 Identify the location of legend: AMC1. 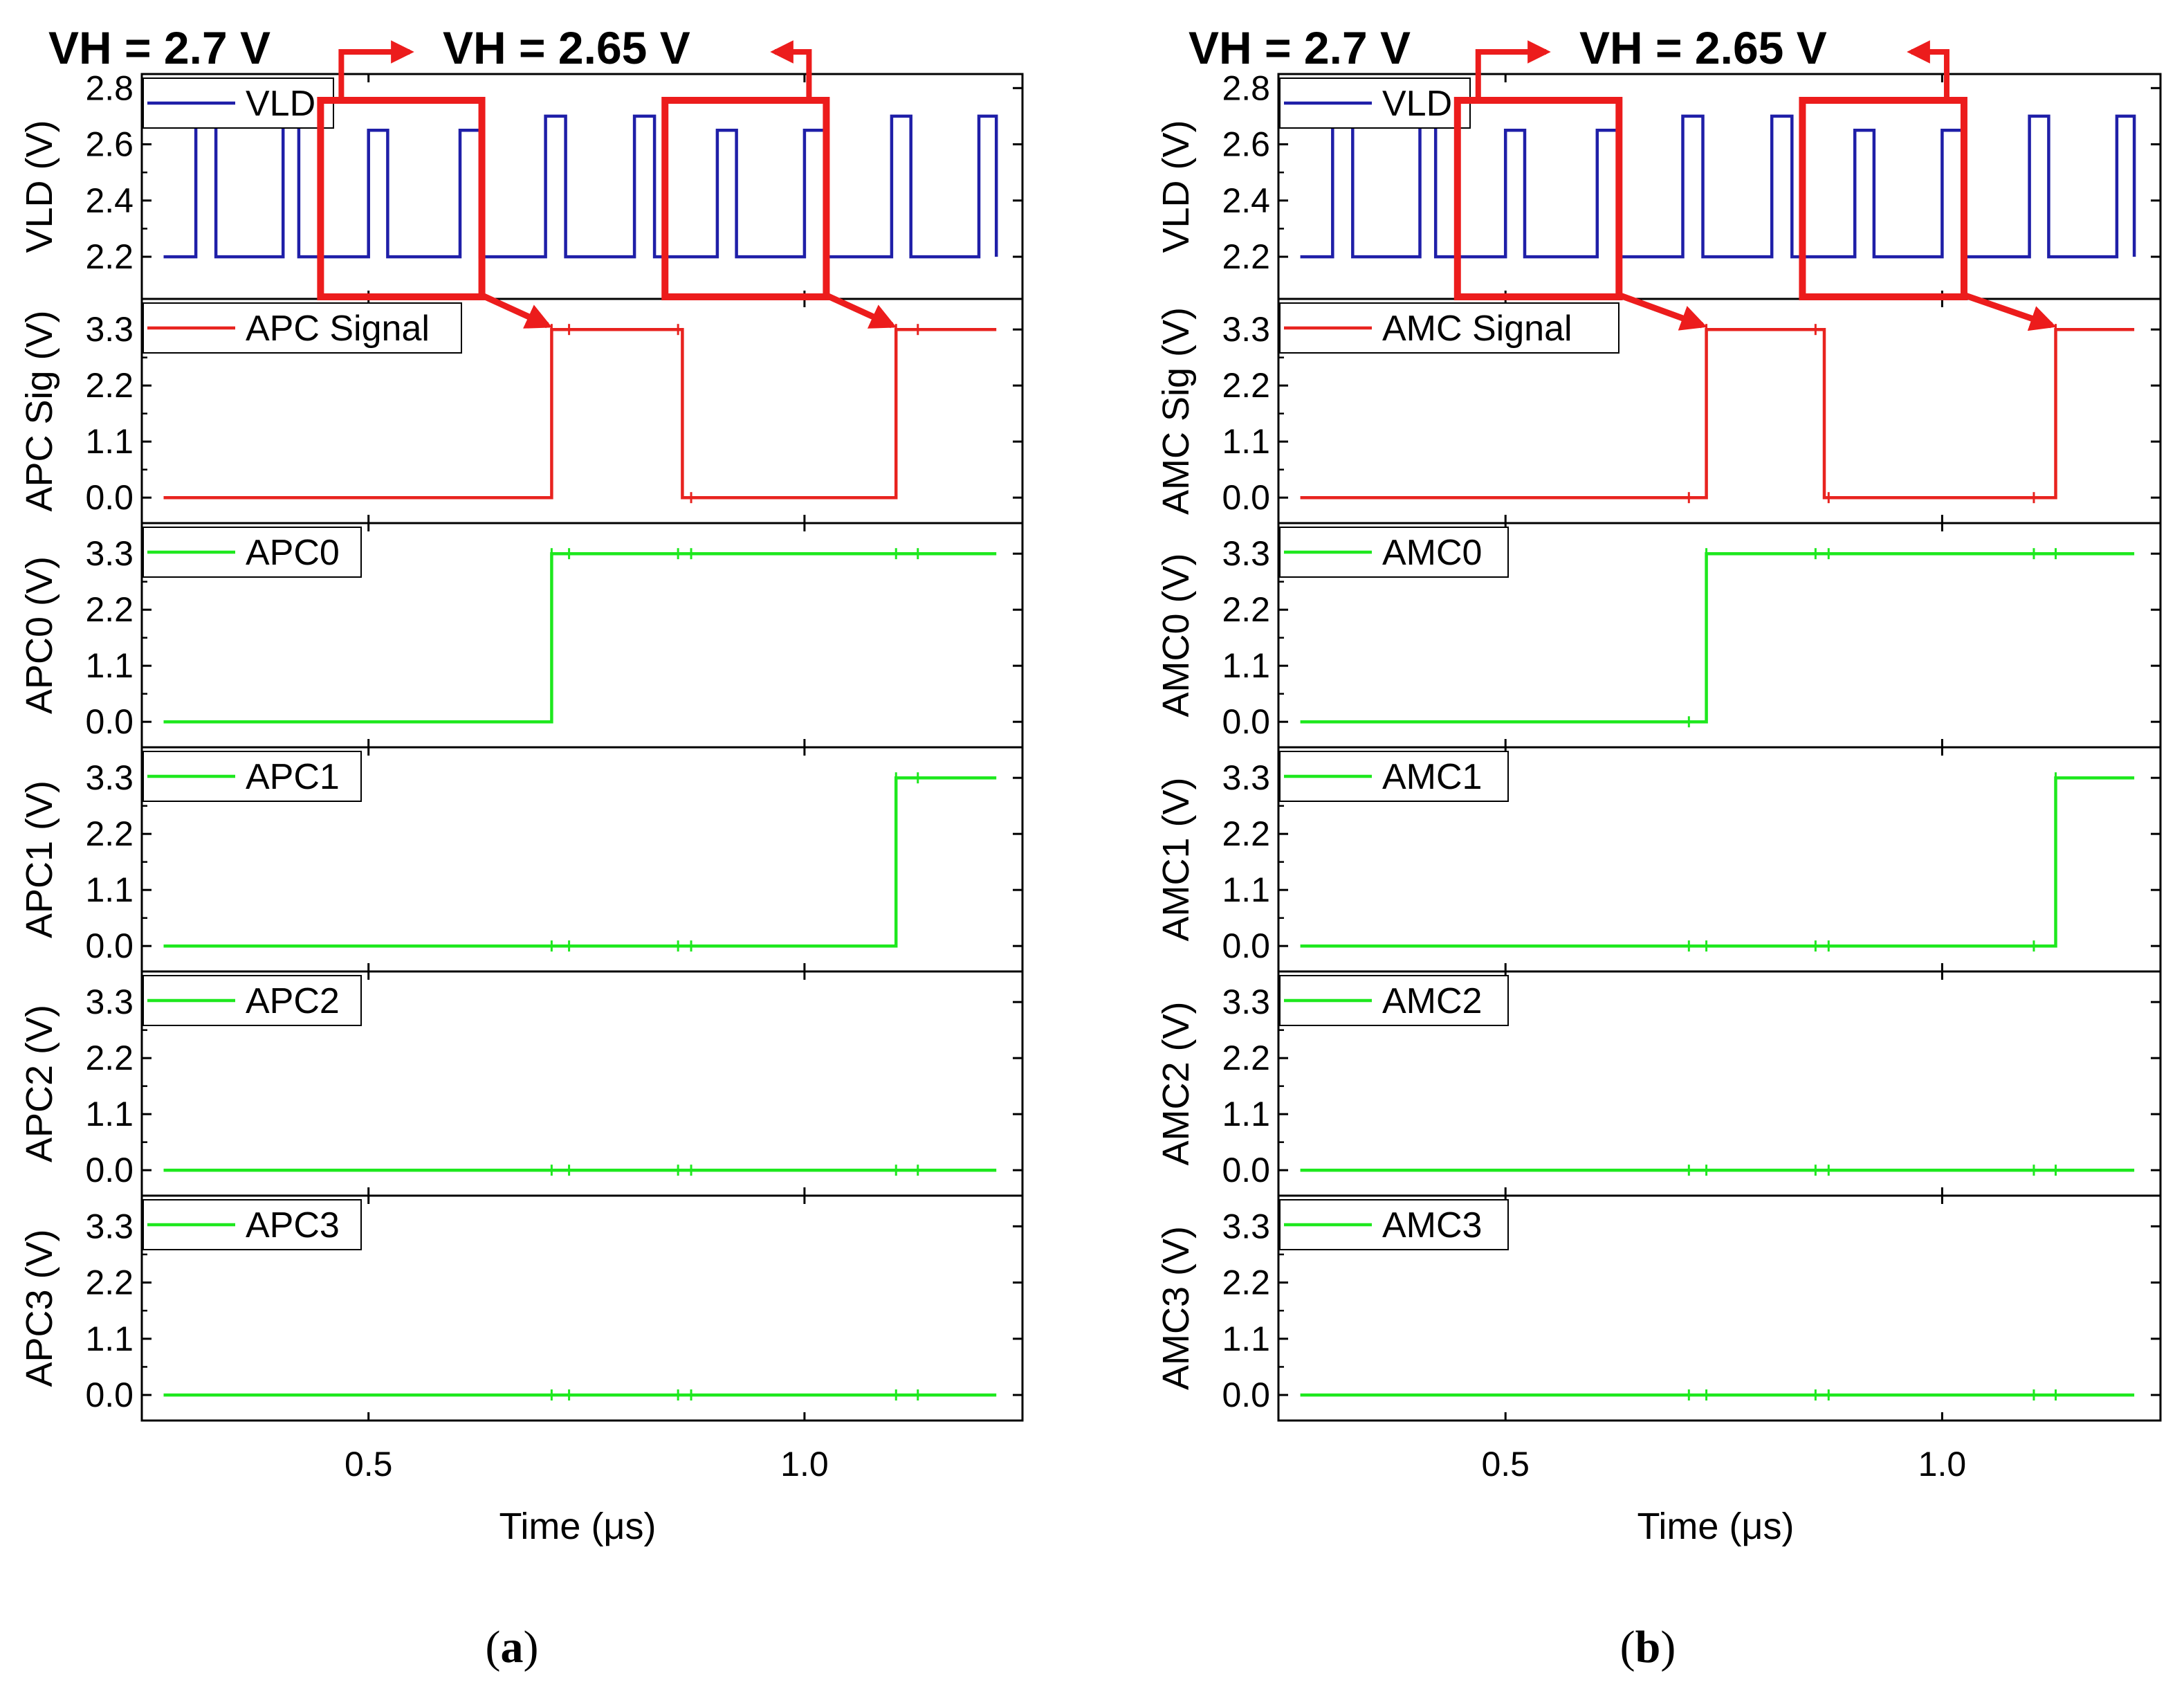
(1394, 776).